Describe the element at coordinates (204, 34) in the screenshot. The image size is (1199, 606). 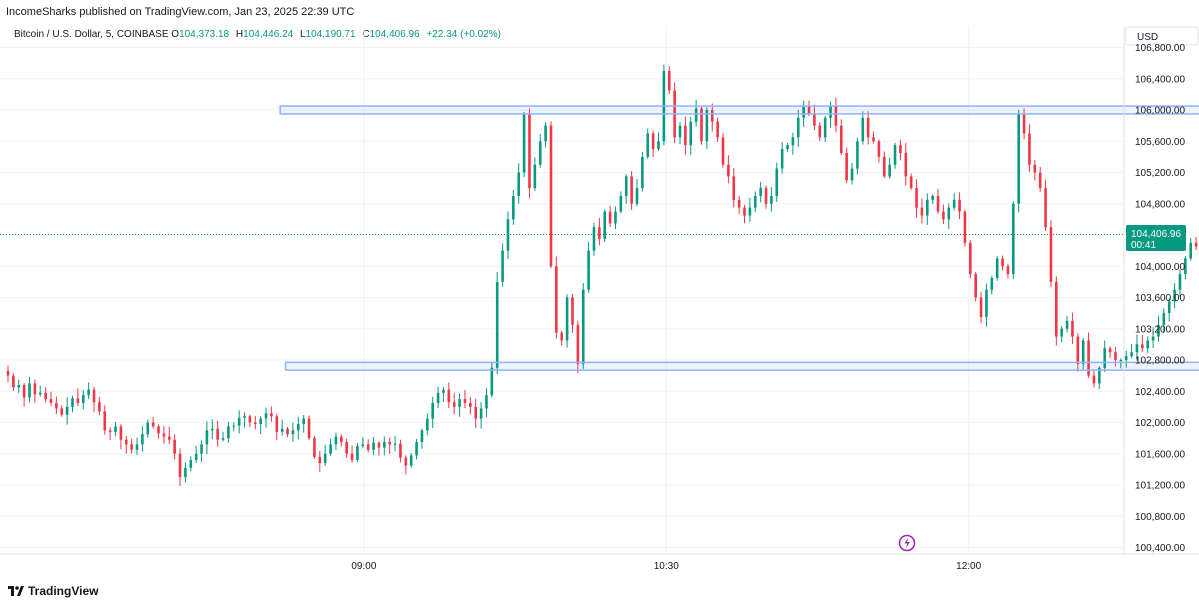
I see `open-value: 104,373.18` at that location.